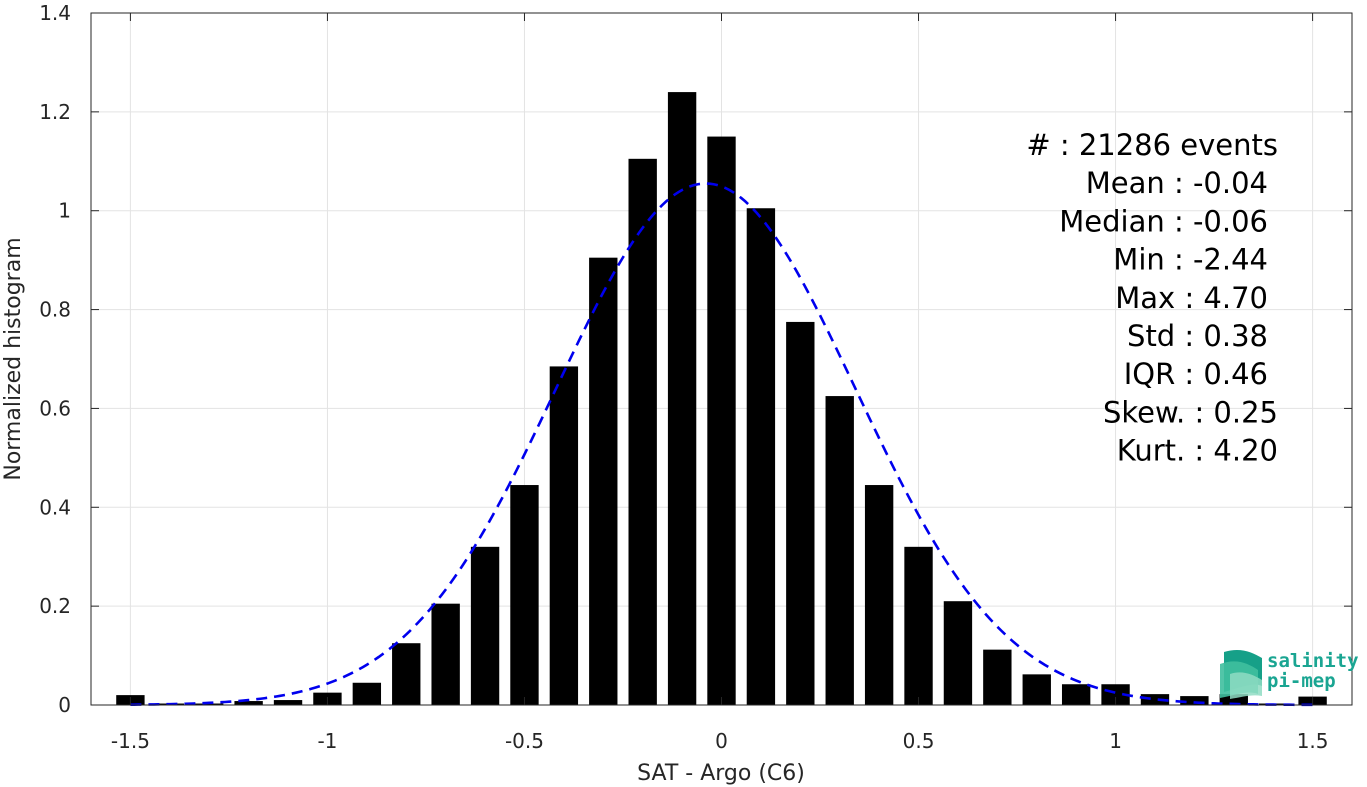 The image size is (1367, 787). I want to click on stat-line: Mean : -0.04, so click(1177, 183).